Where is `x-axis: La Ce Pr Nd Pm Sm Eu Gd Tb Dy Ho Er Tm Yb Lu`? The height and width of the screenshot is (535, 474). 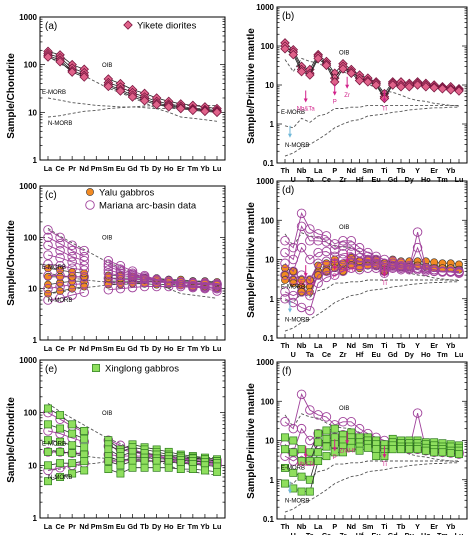 x-axis: La Ce Pr Nd Pm Sm Eu Gd Tb Dy Ho Er Tm Yb Lu is located at coordinates (132, 522).